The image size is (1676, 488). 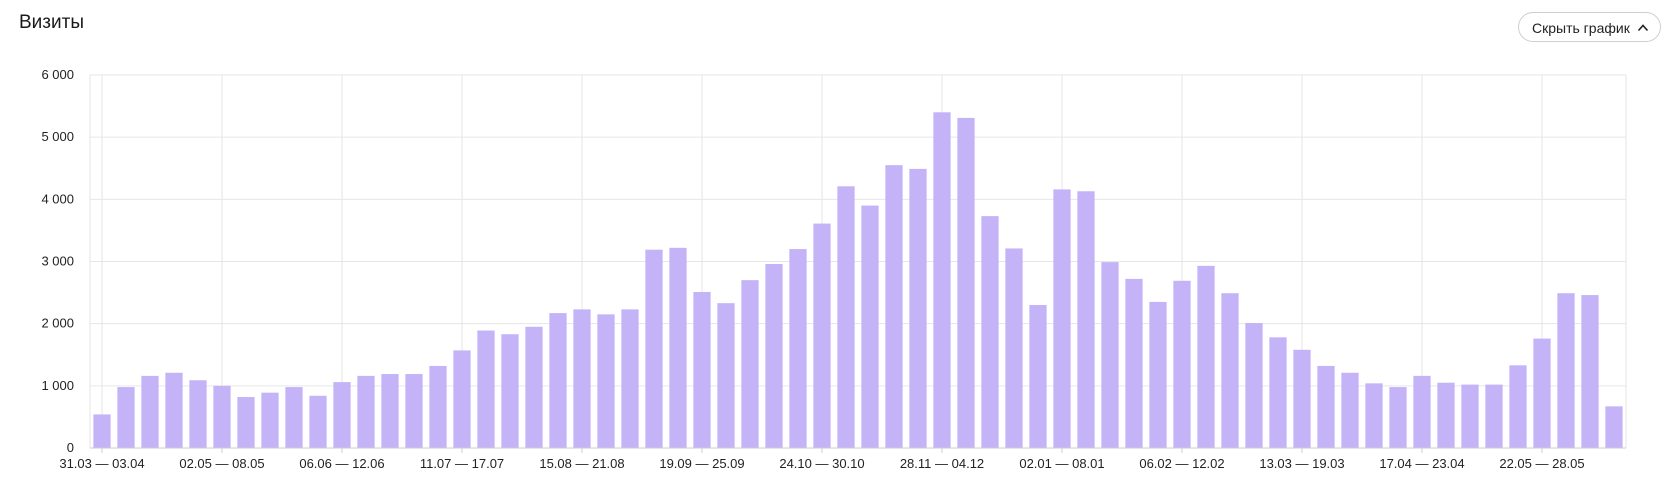 What do you see at coordinates (942, 463) in the screenshot?
I see `x-tick-label: 28.11 — 04.12` at bounding box center [942, 463].